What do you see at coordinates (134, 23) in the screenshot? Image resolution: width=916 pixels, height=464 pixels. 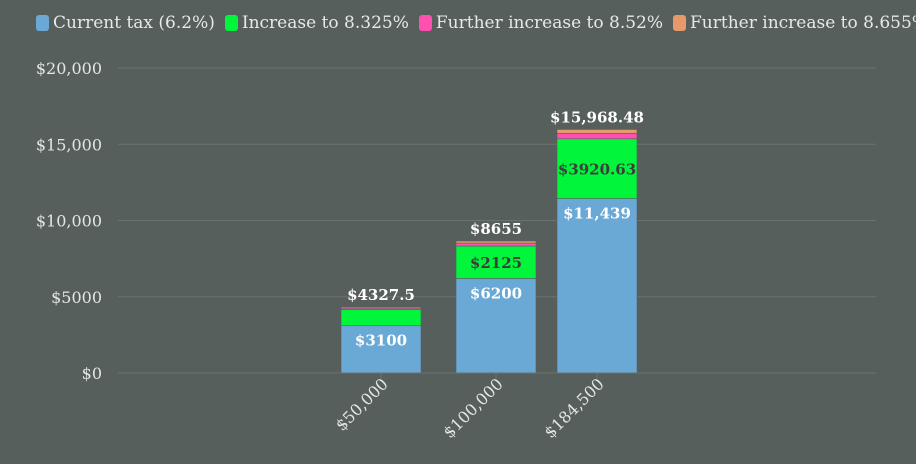 I see `legend-label: Current tax (6.2%)` at bounding box center [134, 23].